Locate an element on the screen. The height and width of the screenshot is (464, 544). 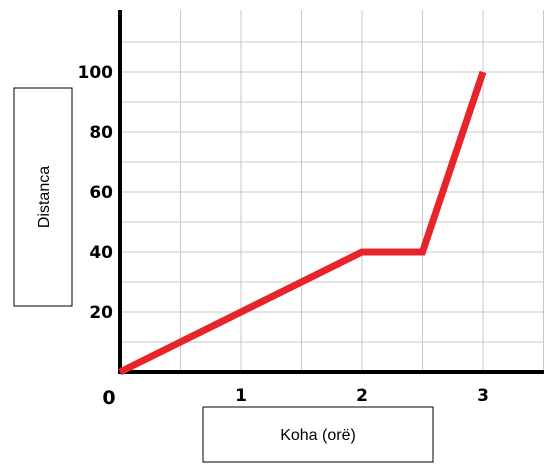
y-tick-label: 100 is located at coordinates (96, 73).